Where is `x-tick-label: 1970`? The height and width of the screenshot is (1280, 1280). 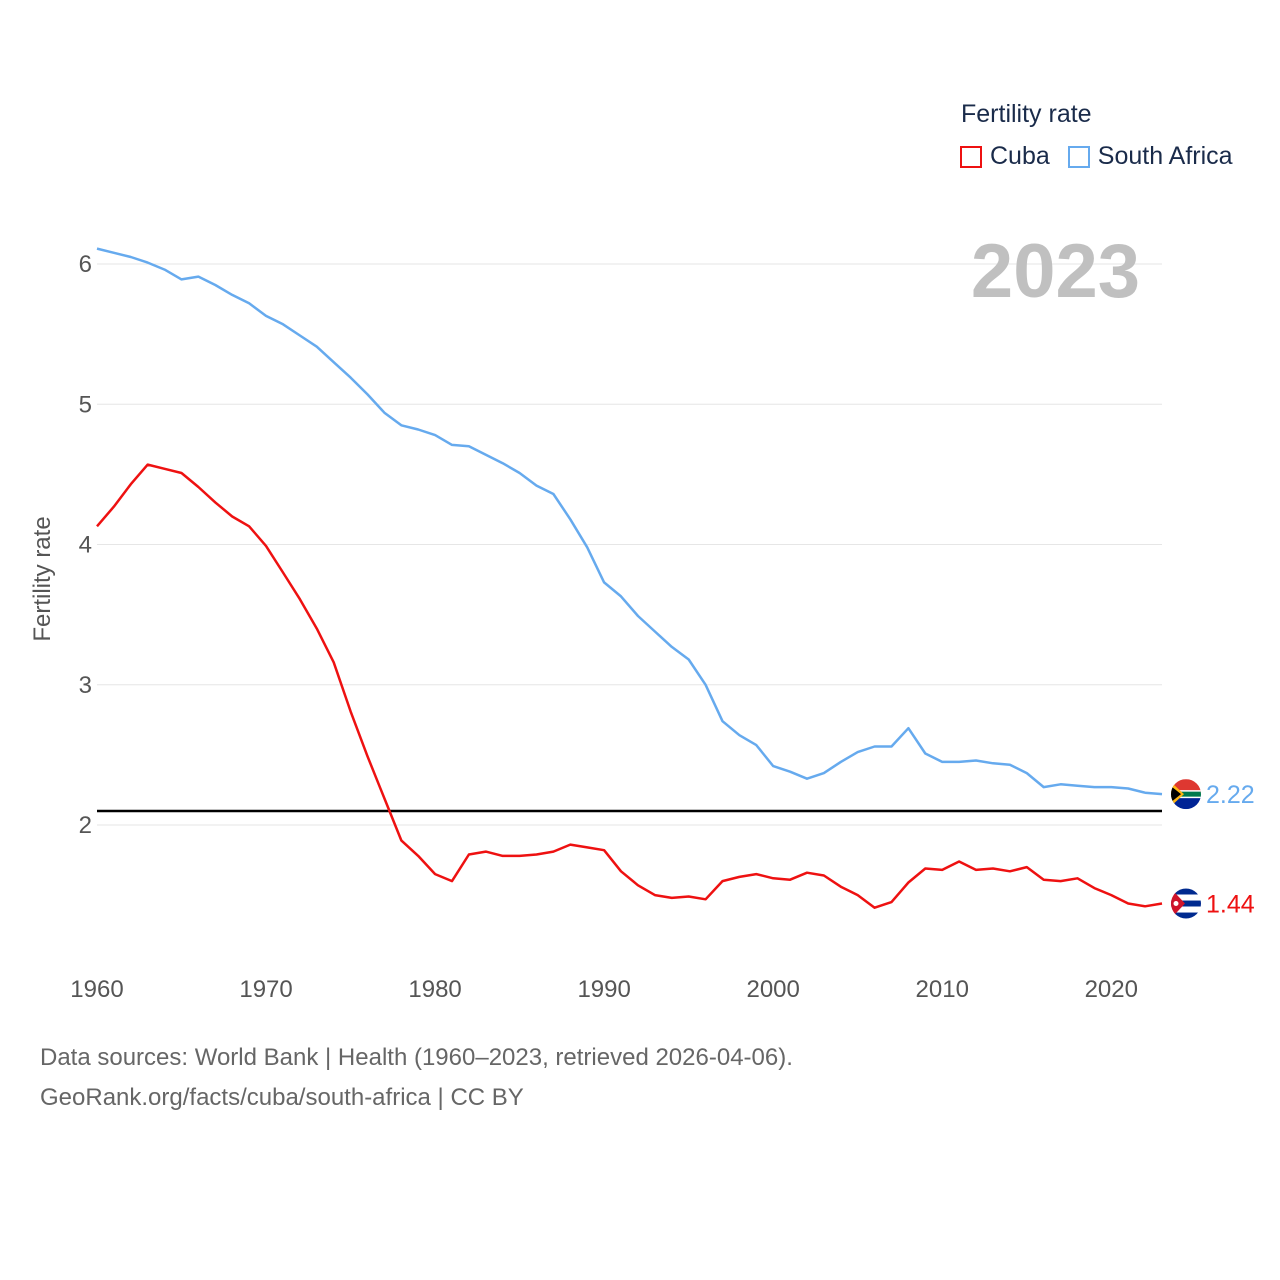 x-tick-label: 1970 is located at coordinates (265, 989).